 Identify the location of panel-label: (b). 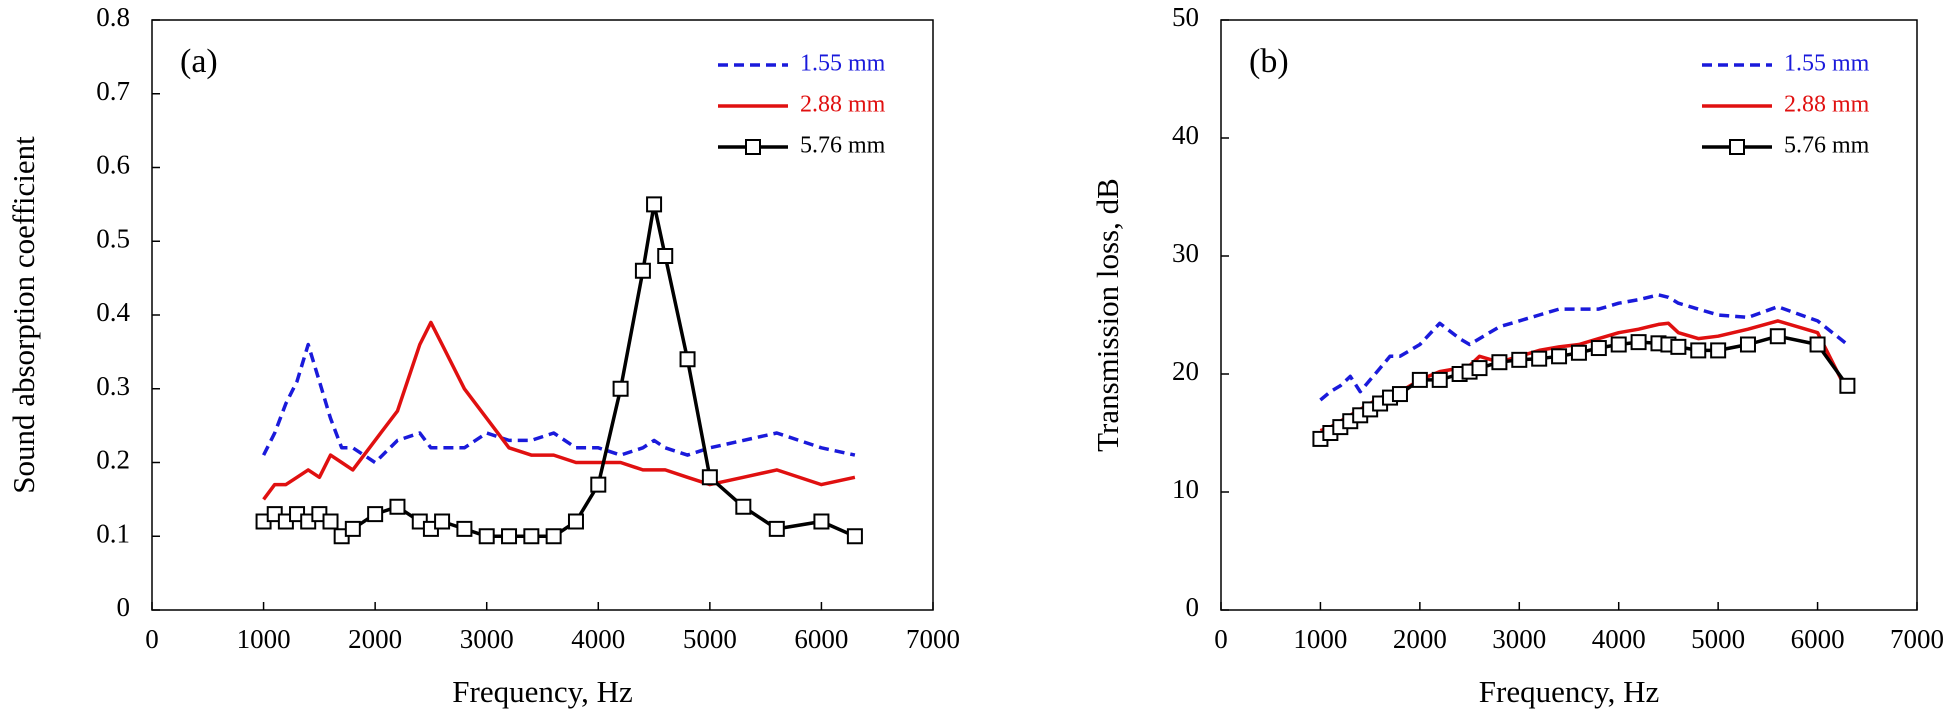
(1269, 61).